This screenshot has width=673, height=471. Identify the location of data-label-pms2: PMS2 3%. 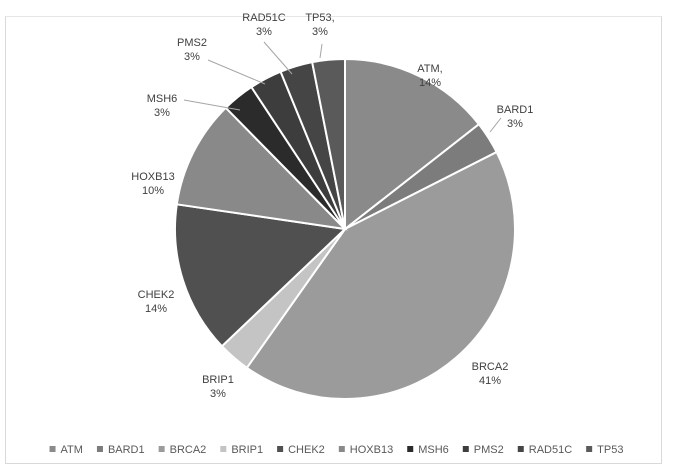
(192, 50).